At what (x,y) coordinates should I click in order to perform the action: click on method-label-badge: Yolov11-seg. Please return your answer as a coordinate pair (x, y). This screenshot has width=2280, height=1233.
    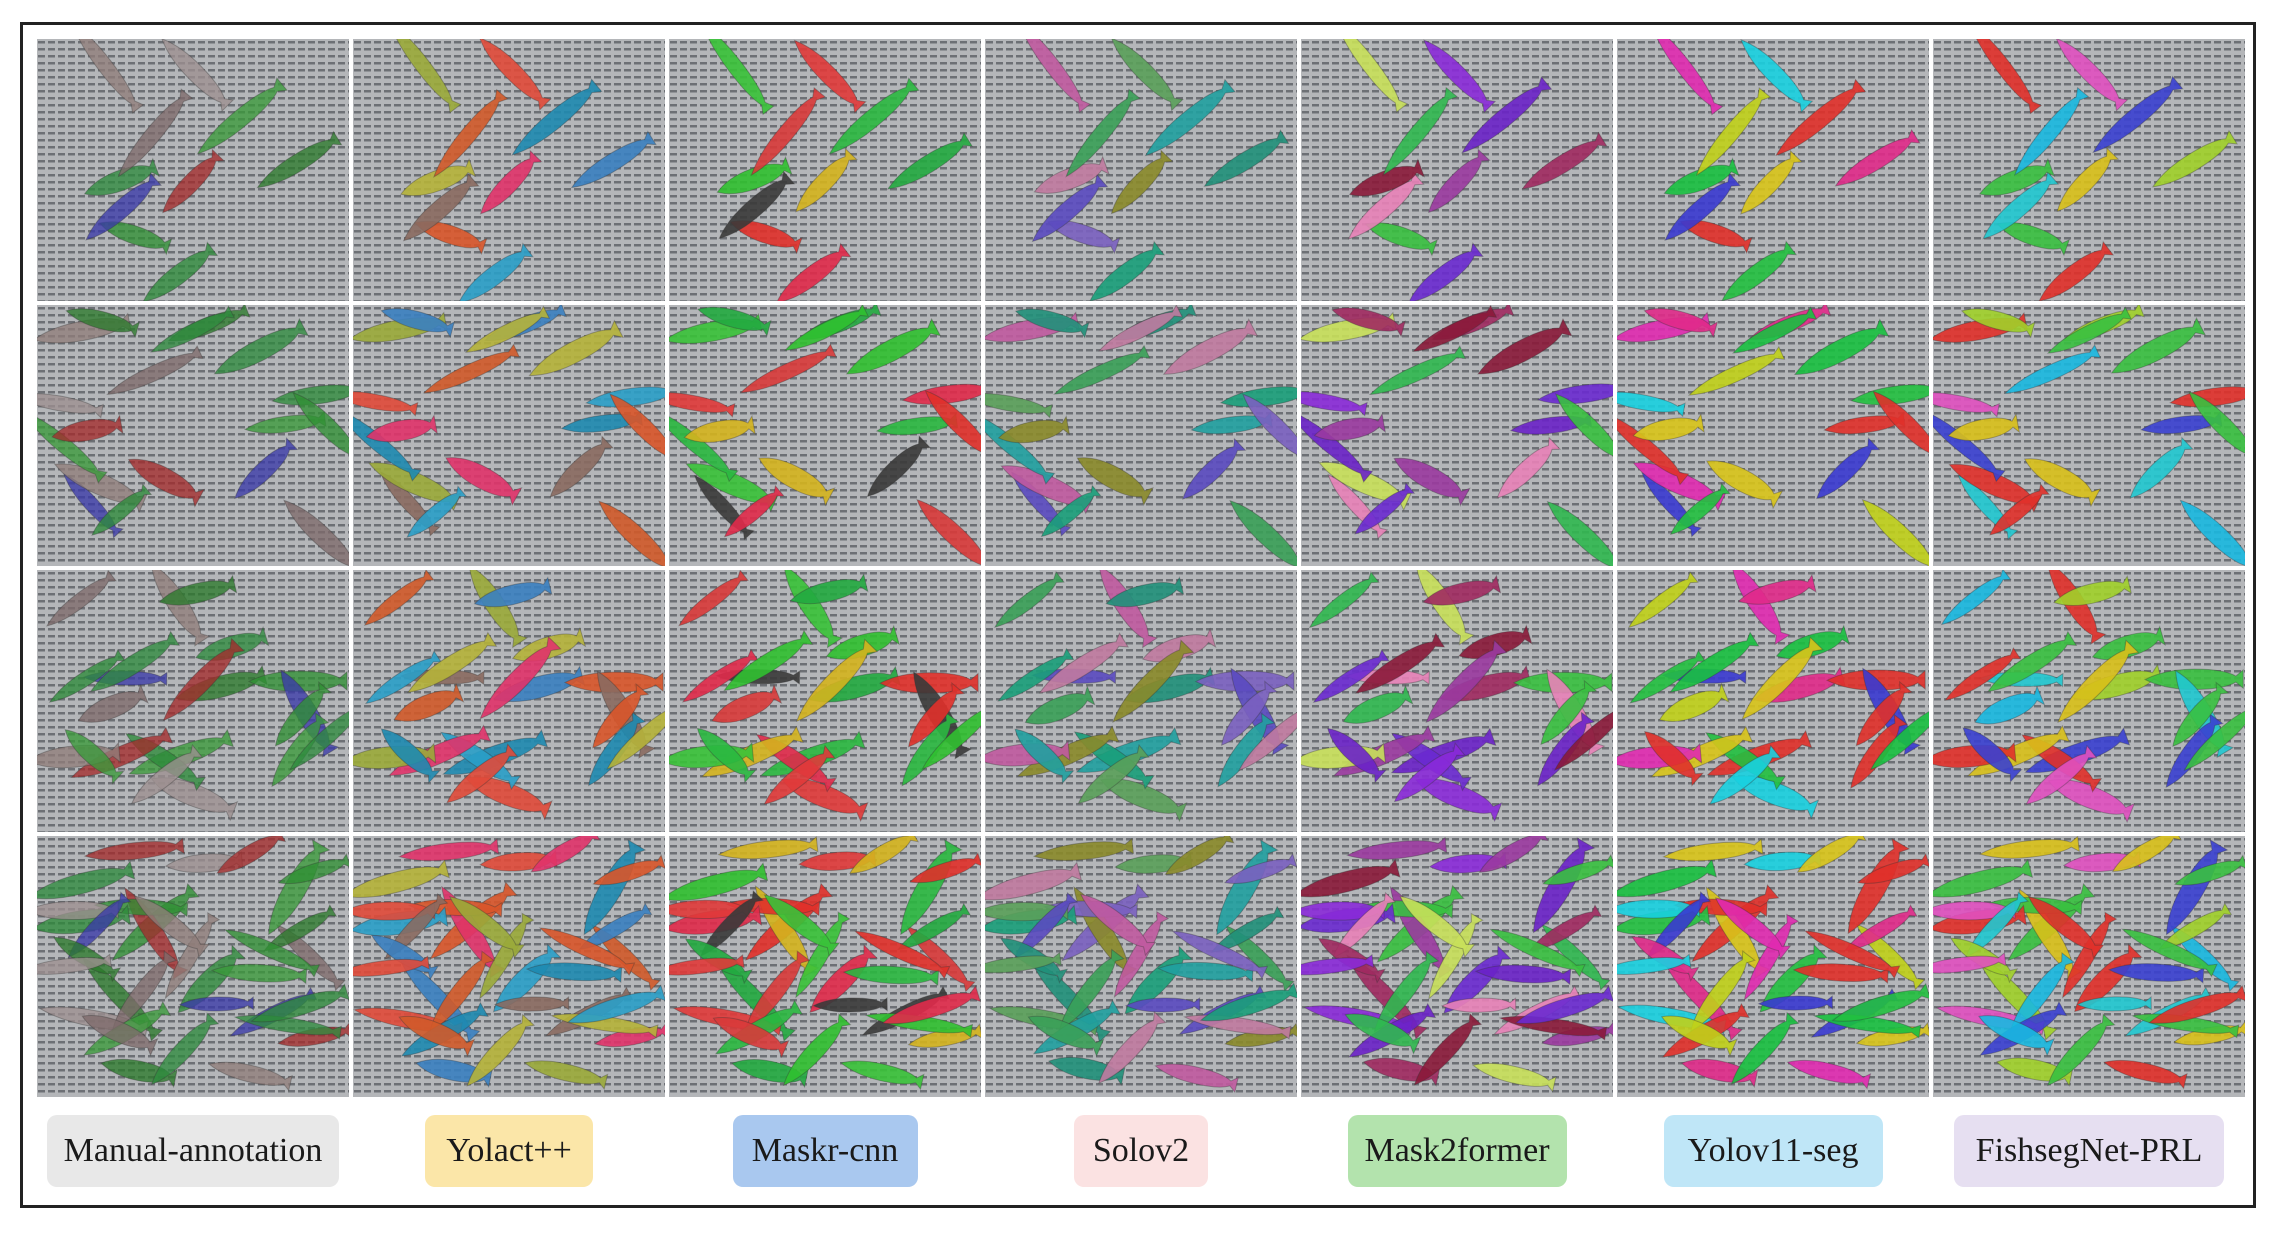
    Looking at the image, I should click on (1773, 1151).